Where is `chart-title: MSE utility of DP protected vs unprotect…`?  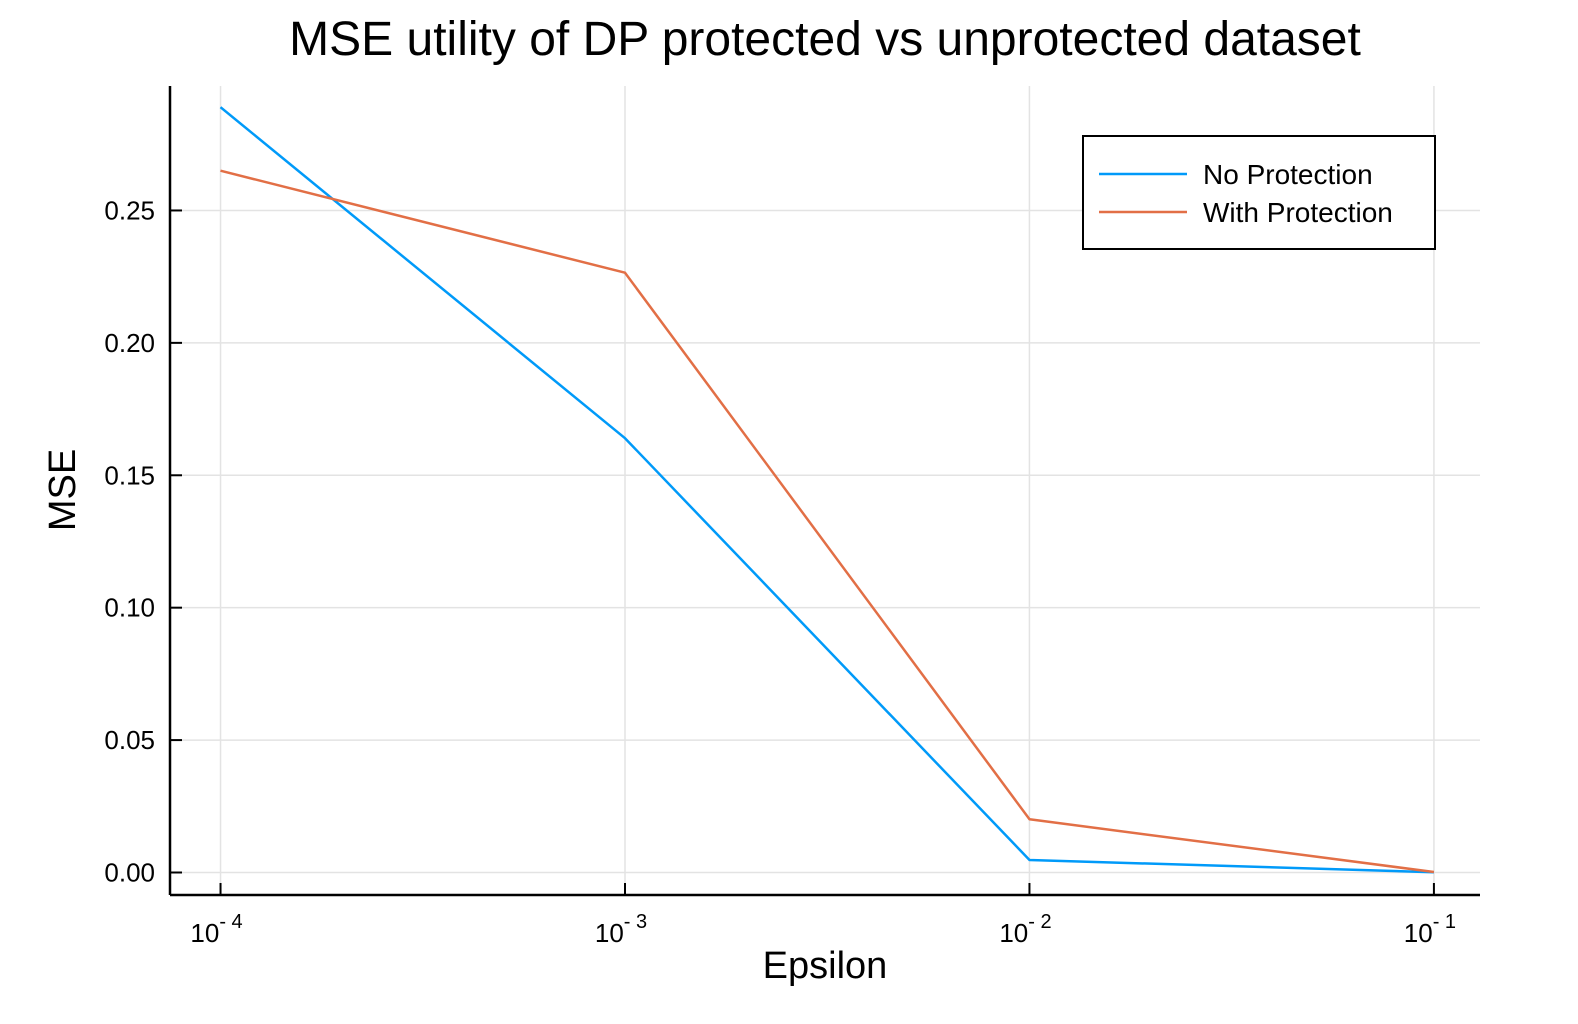 chart-title: MSE utility of DP protected vs unprotect… is located at coordinates (825, 39).